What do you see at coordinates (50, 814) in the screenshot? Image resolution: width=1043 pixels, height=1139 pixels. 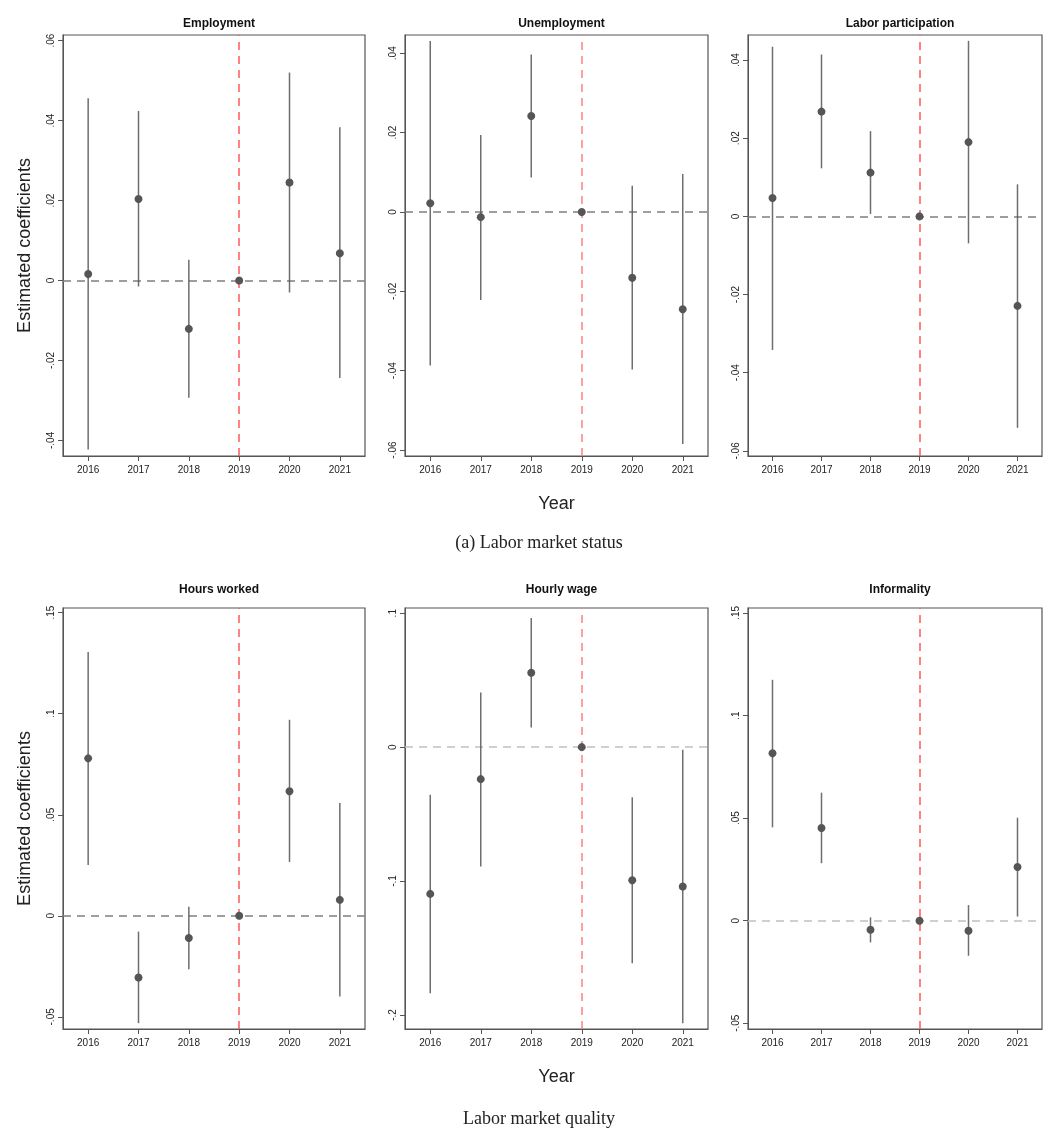 I see `y-tick-label: .05` at bounding box center [50, 814].